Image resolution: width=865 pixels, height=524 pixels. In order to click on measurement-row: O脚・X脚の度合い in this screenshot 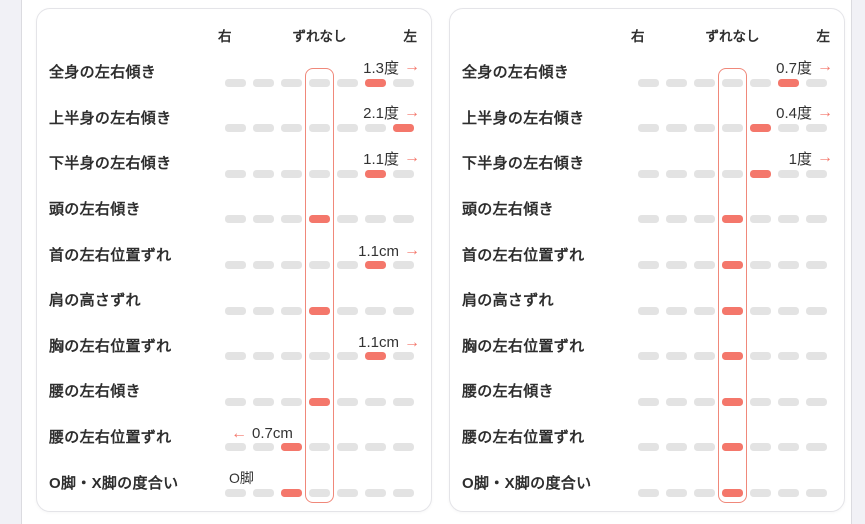, I will do `click(644, 482)`.